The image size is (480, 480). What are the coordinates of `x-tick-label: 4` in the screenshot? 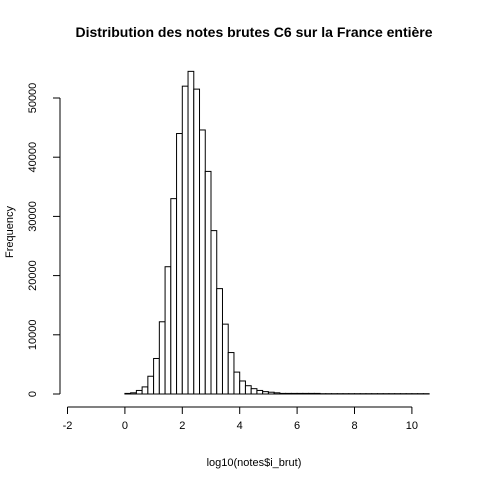 It's located at (240, 426).